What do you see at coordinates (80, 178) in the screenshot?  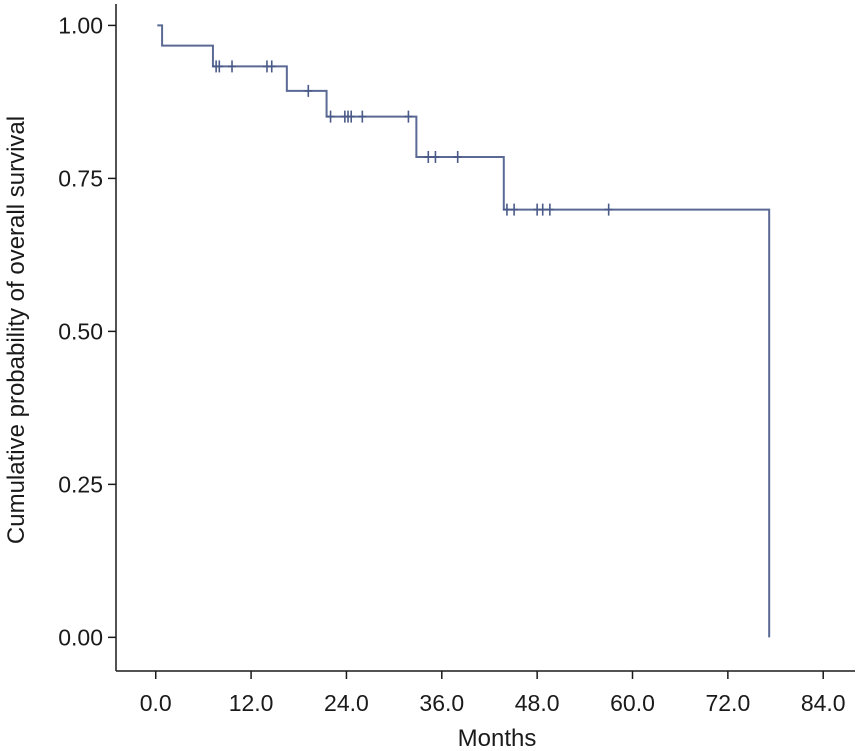 I see `y-tick-label: 0.75` at bounding box center [80, 178].